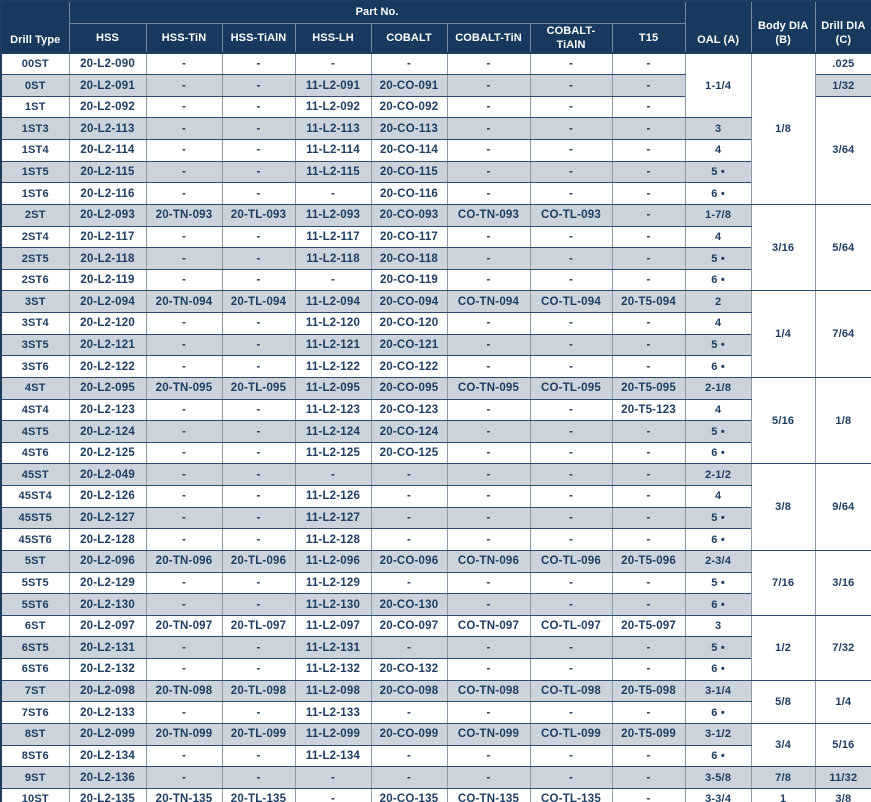  What do you see at coordinates (571, 38) in the screenshot?
I see `header-cobalt-tialn: COBALT-TiAlN` at bounding box center [571, 38].